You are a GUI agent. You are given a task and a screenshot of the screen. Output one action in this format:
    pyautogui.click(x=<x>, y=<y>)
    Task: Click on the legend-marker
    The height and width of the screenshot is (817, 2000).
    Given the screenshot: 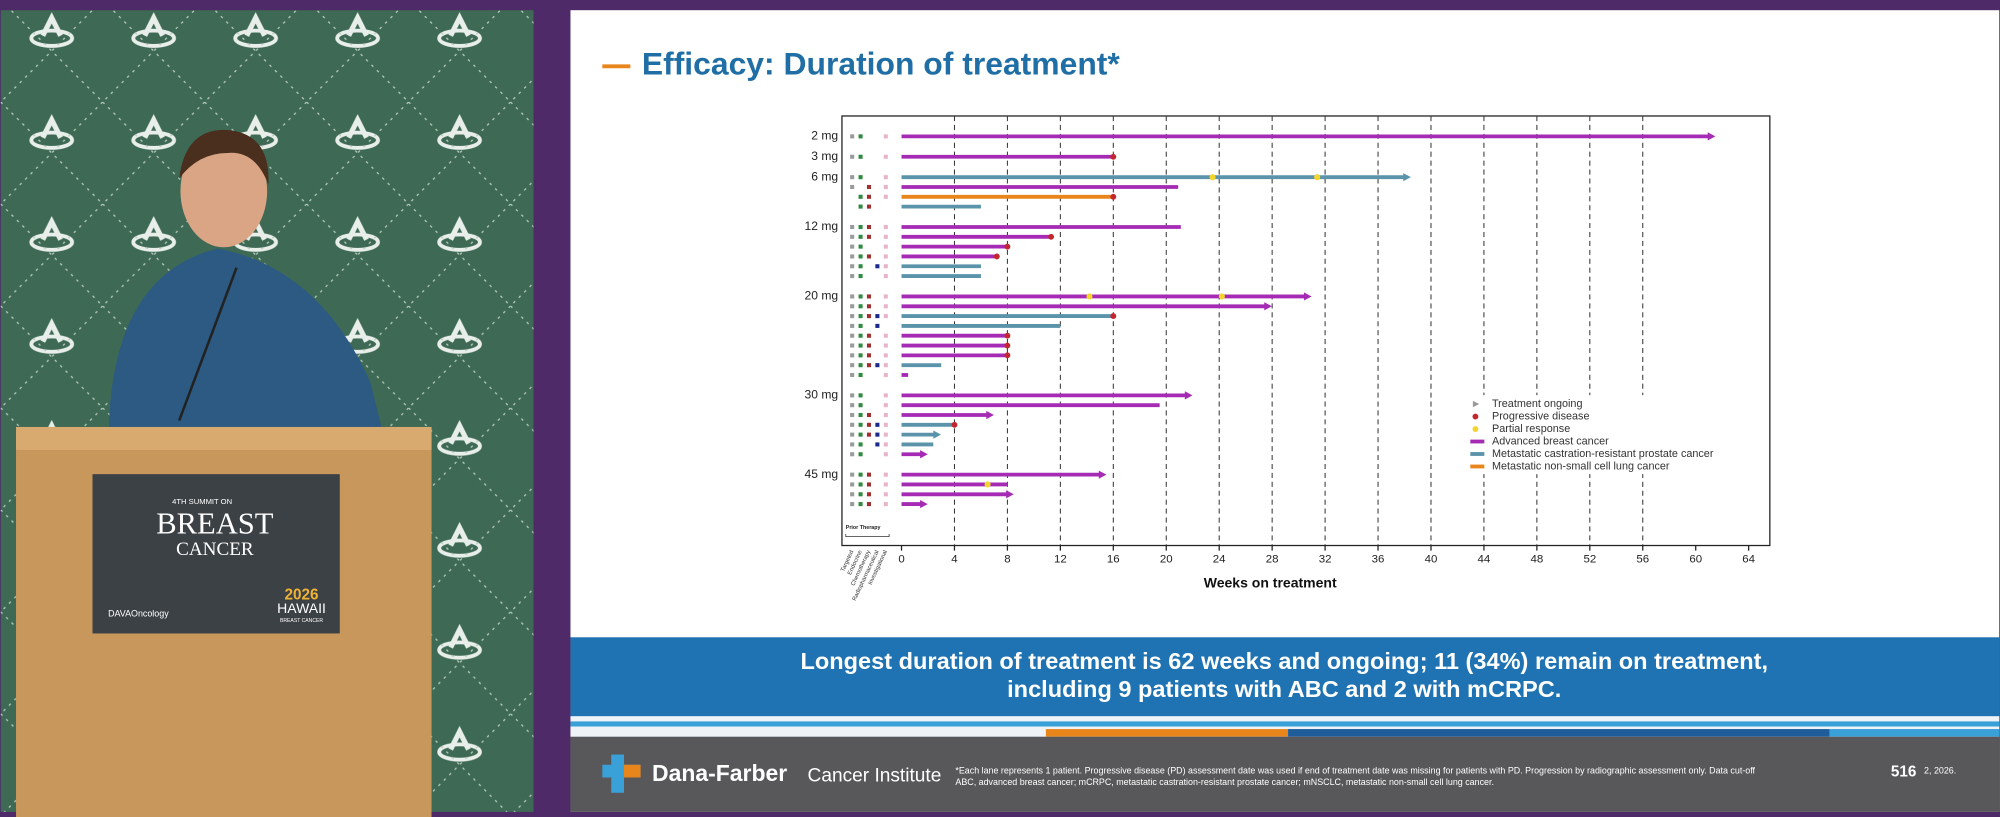 What is the action you would take?
    pyautogui.click(x=1476, y=404)
    